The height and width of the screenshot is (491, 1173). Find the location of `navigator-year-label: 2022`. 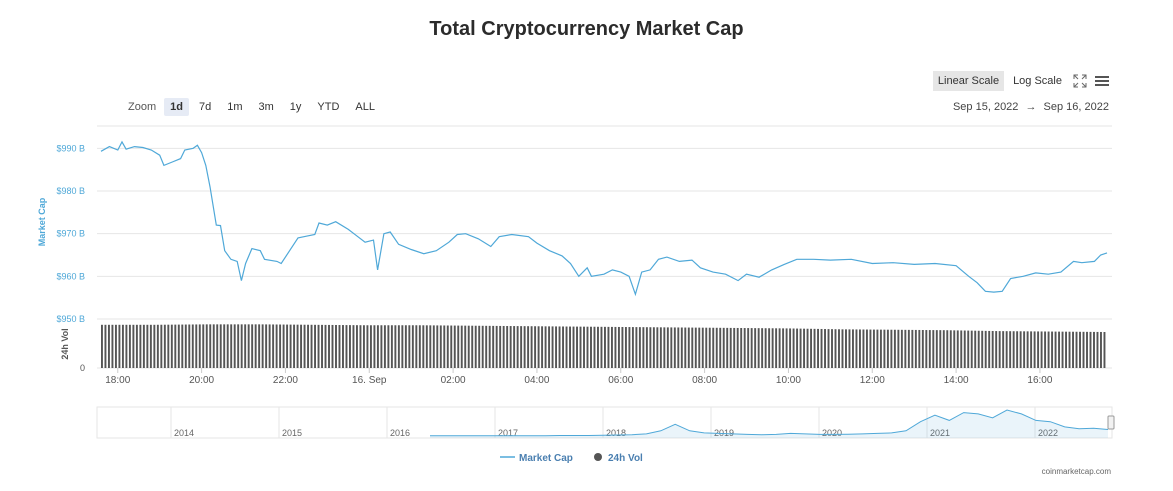

navigator-year-label: 2022 is located at coordinates (1048, 433).